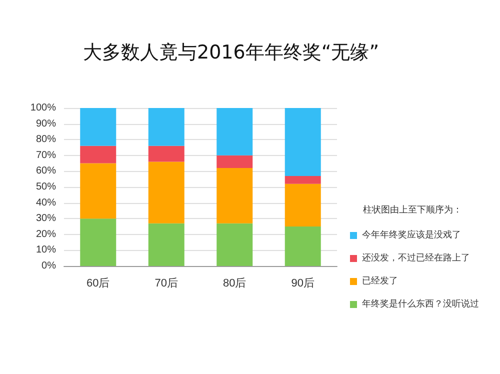 The width and height of the screenshot is (500, 374). What do you see at coordinates (46, 202) in the screenshot?
I see `y-tick-label: 40%` at bounding box center [46, 202].